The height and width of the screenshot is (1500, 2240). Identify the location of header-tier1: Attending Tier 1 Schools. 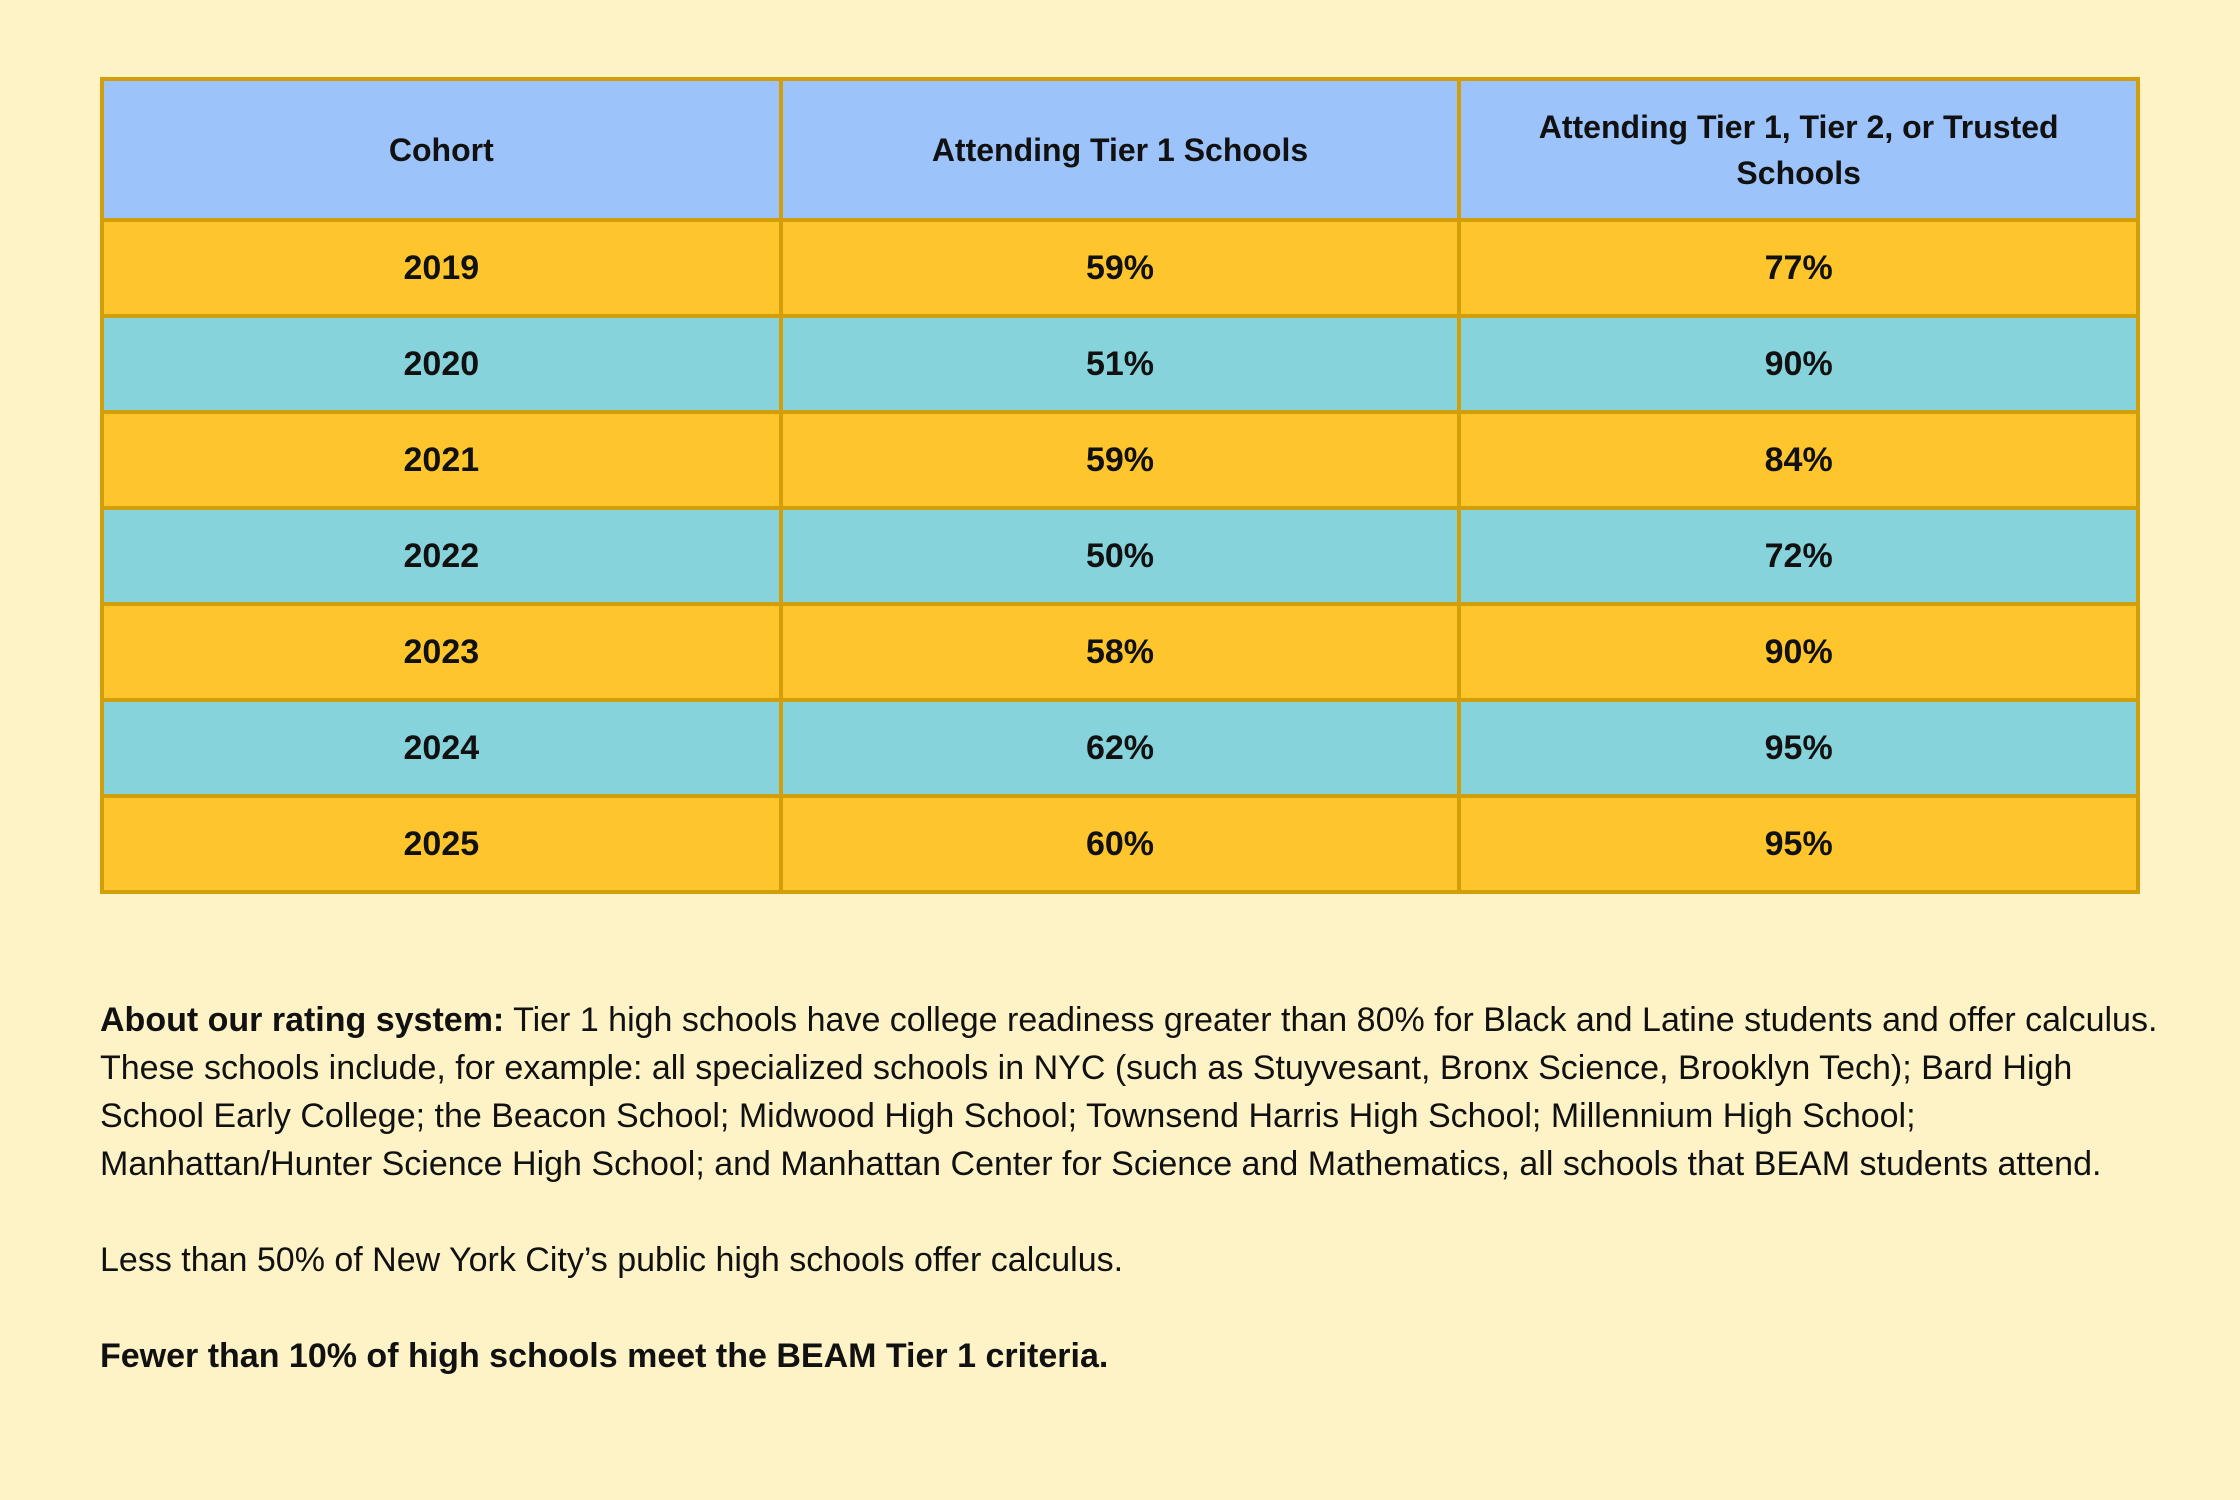
(1120, 149).